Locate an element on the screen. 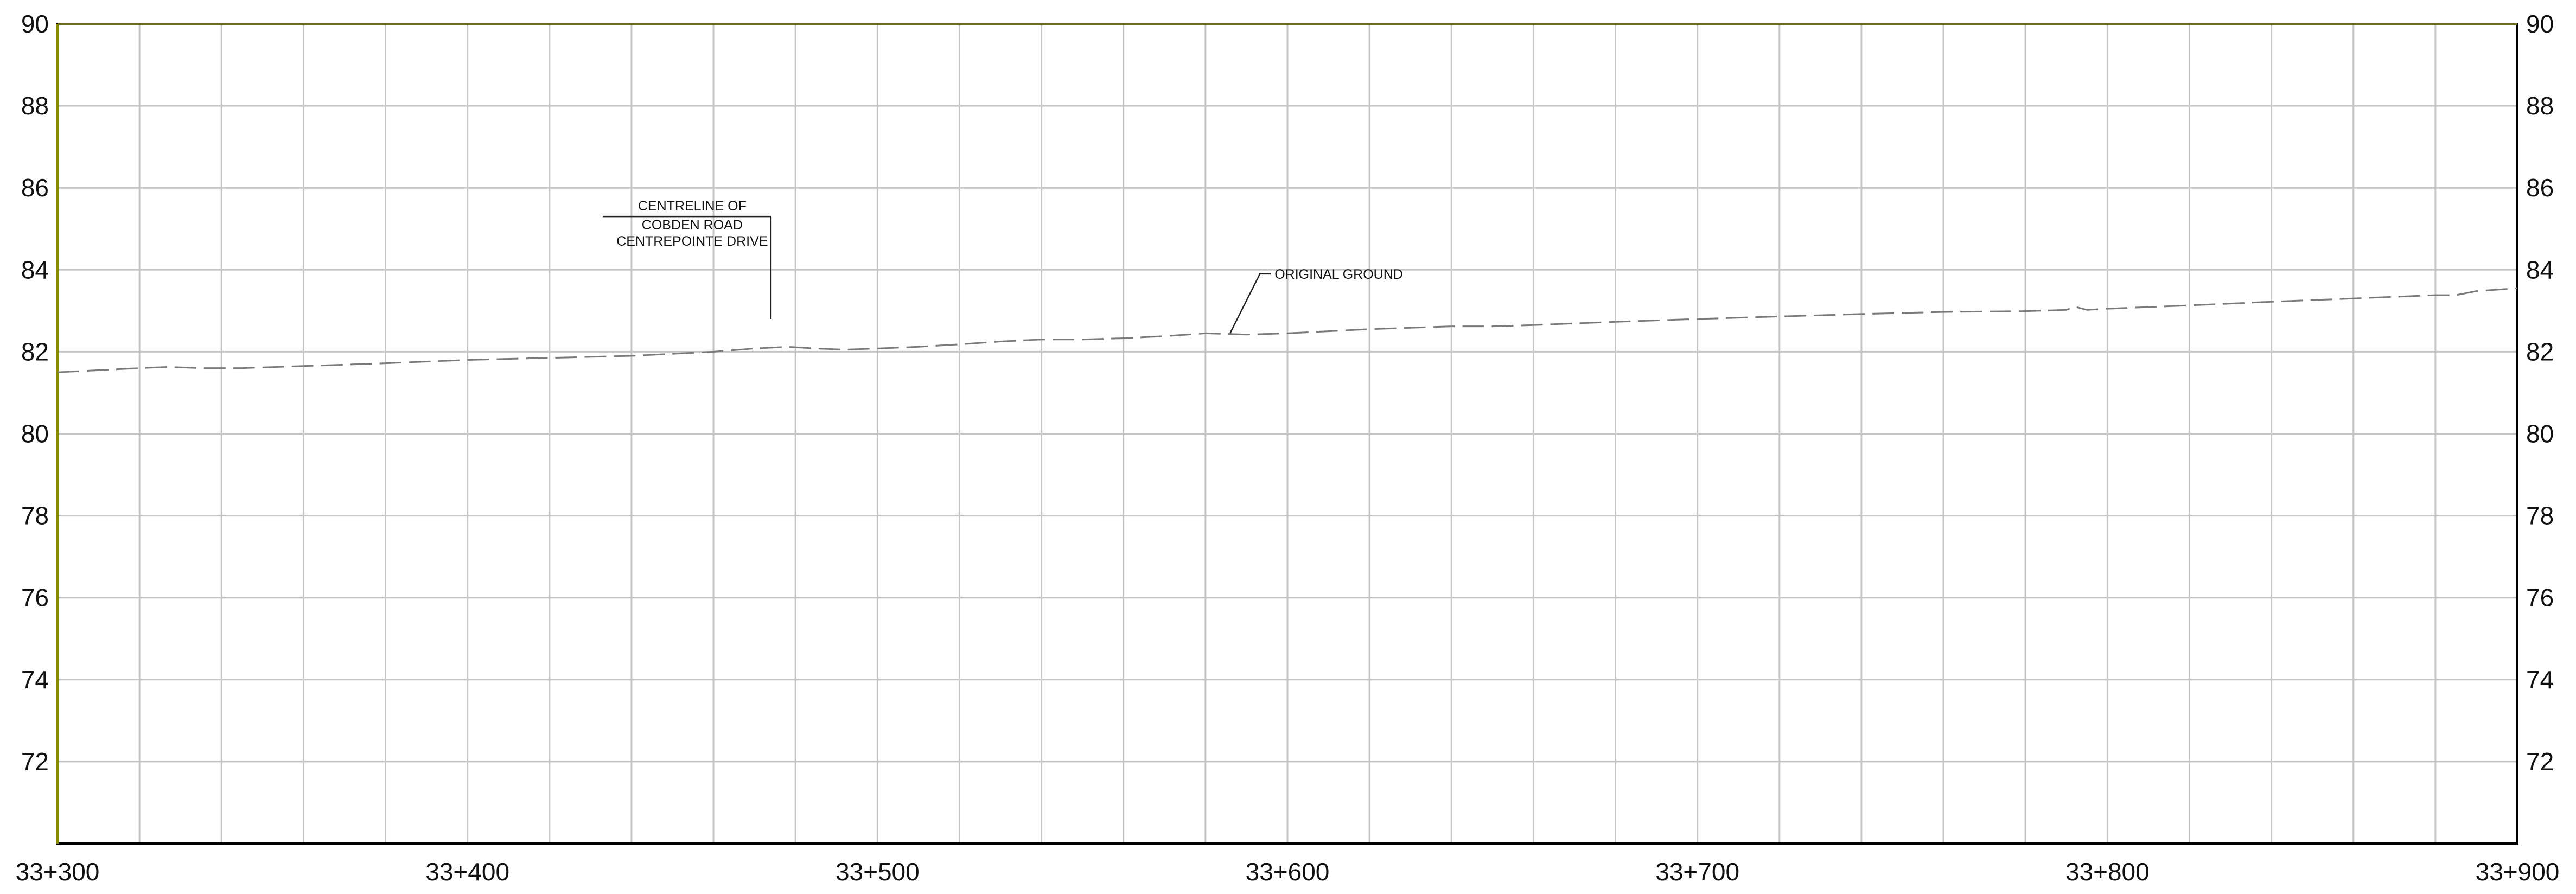 Image resolution: width=2576 pixels, height=894 pixels. x-tick-label: 33+700 is located at coordinates (1697, 872).